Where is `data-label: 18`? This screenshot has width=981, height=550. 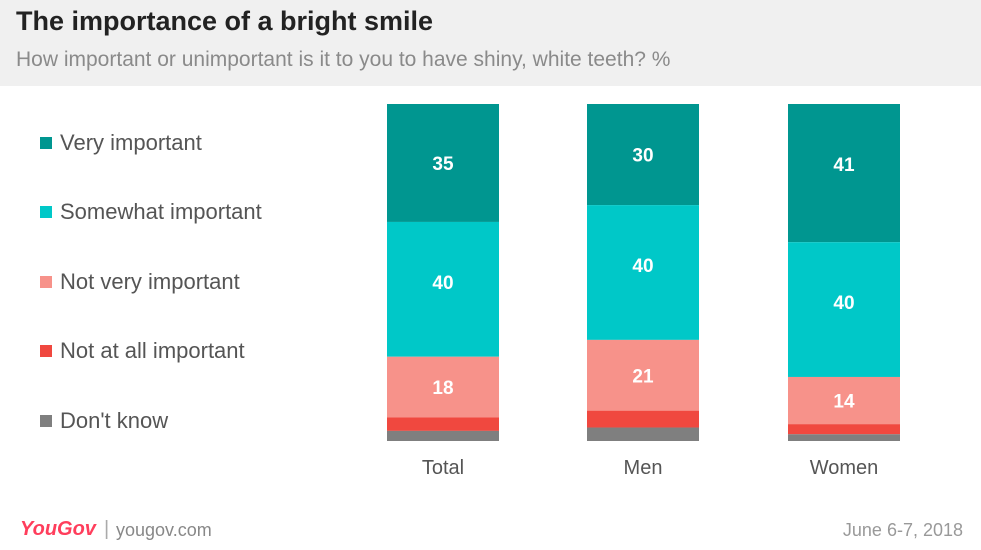
data-label: 18 is located at coordinates (442, 388).